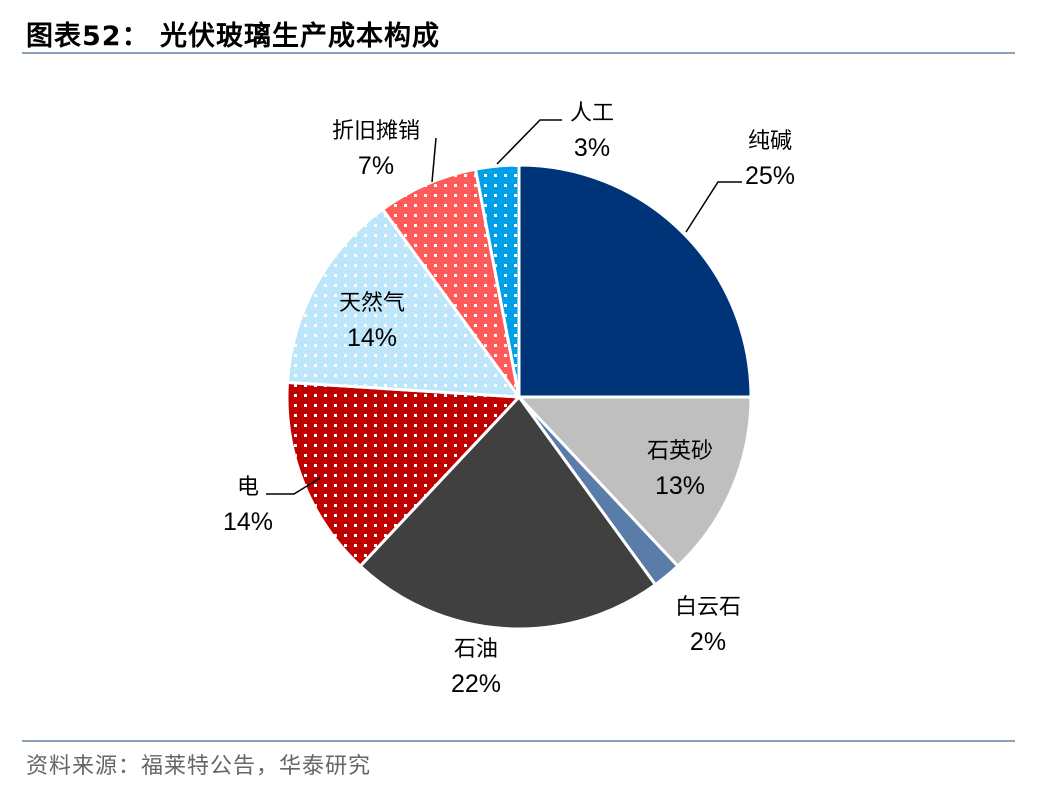 This screenshot has height=792, width=1048. Describe the element at coordinates (592, 148) in the screenshot. I see `slice-value-7: 3%` at that location.